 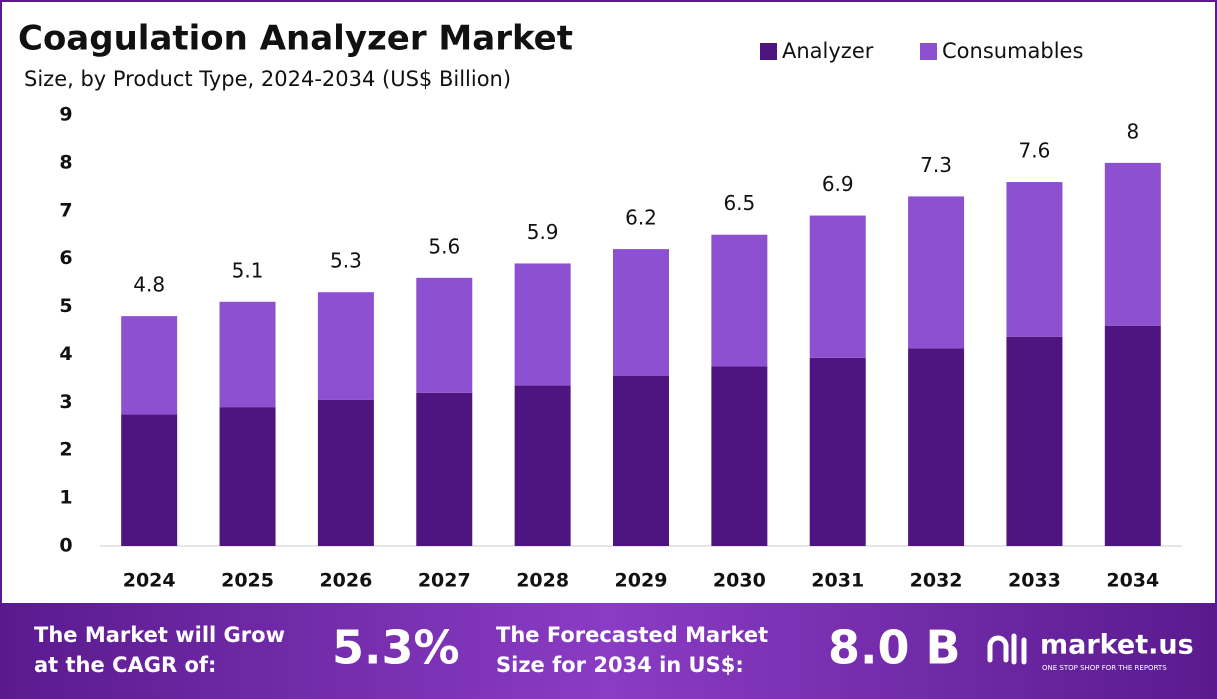 I want to click on legend-label: Analyzer, so click(x=828, y=51).